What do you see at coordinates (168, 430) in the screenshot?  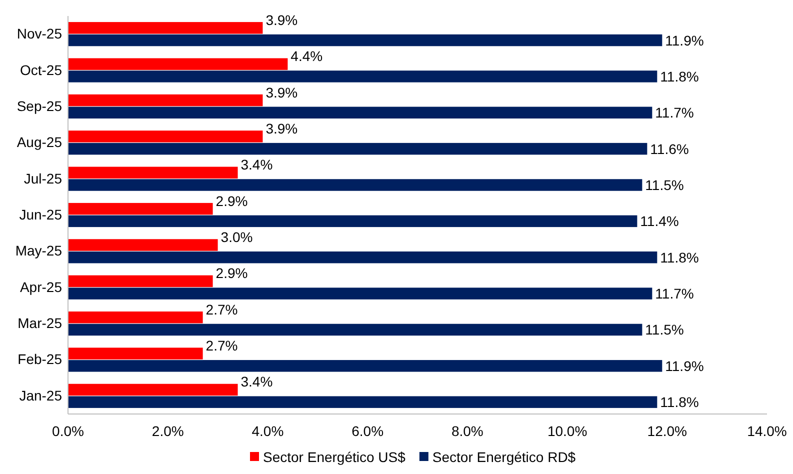 I see `x-tick-label: 2.0%` at bounding box center [168, 430].